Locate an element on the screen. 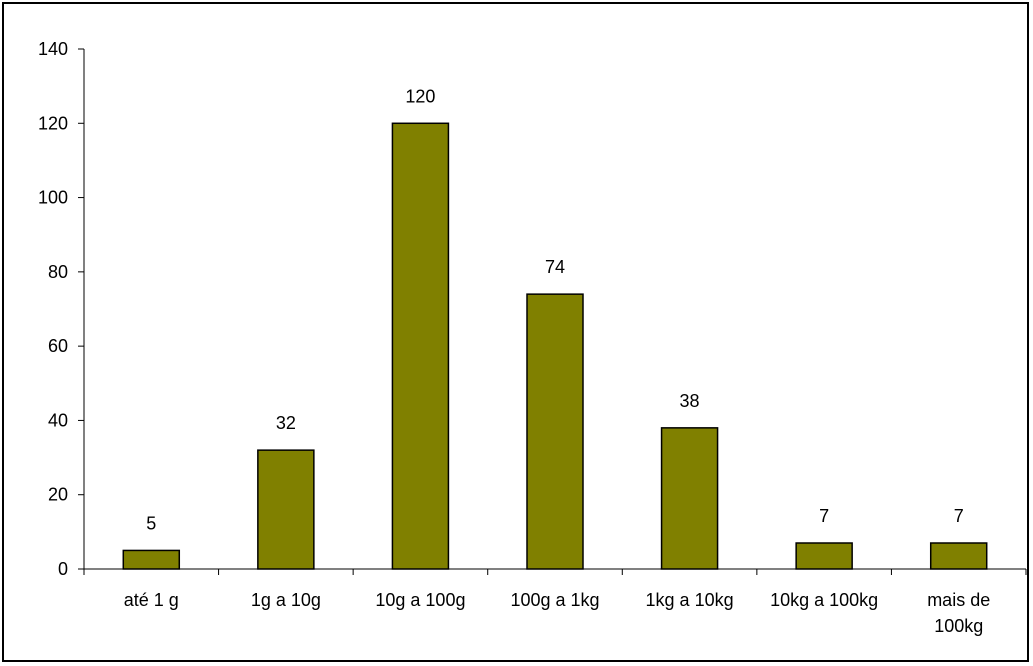 The width and height of the screenshot is (1033, 666). y-tick-label: 20 is located at coordinates (58, 495).